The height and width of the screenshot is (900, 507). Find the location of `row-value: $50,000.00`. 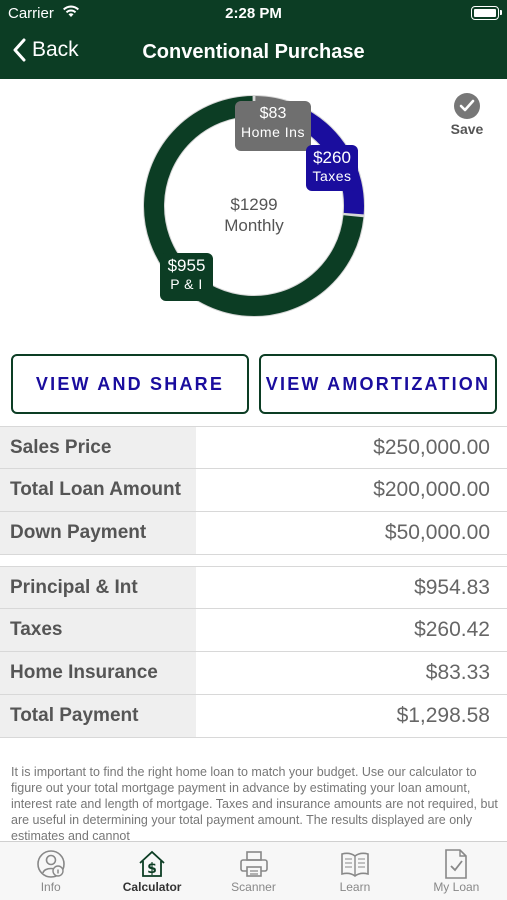

row-value: $50,000.00 is located at coordinates (437, 532).